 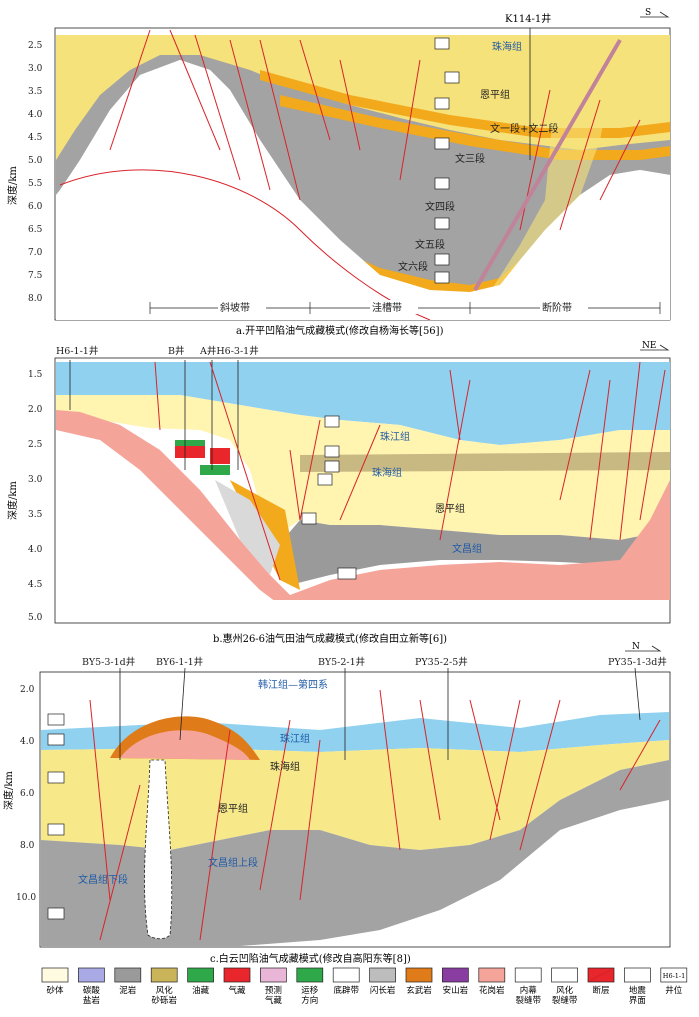 What do you see at coordinates (427, 492) in the screenshot?
I see `panel-b-formation-labels: 珠江组 珠海组 恩平组 文昌组` at bounding box center [427, 492].